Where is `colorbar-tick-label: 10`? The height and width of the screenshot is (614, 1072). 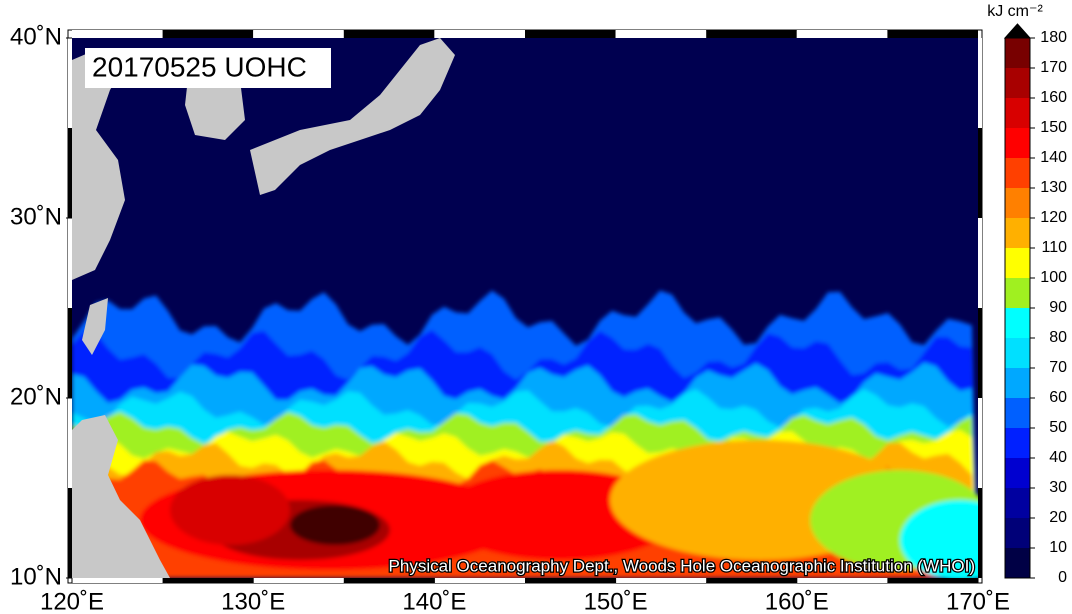 colorbar-tick-label: 10 is located at coordinates (1058, 547).